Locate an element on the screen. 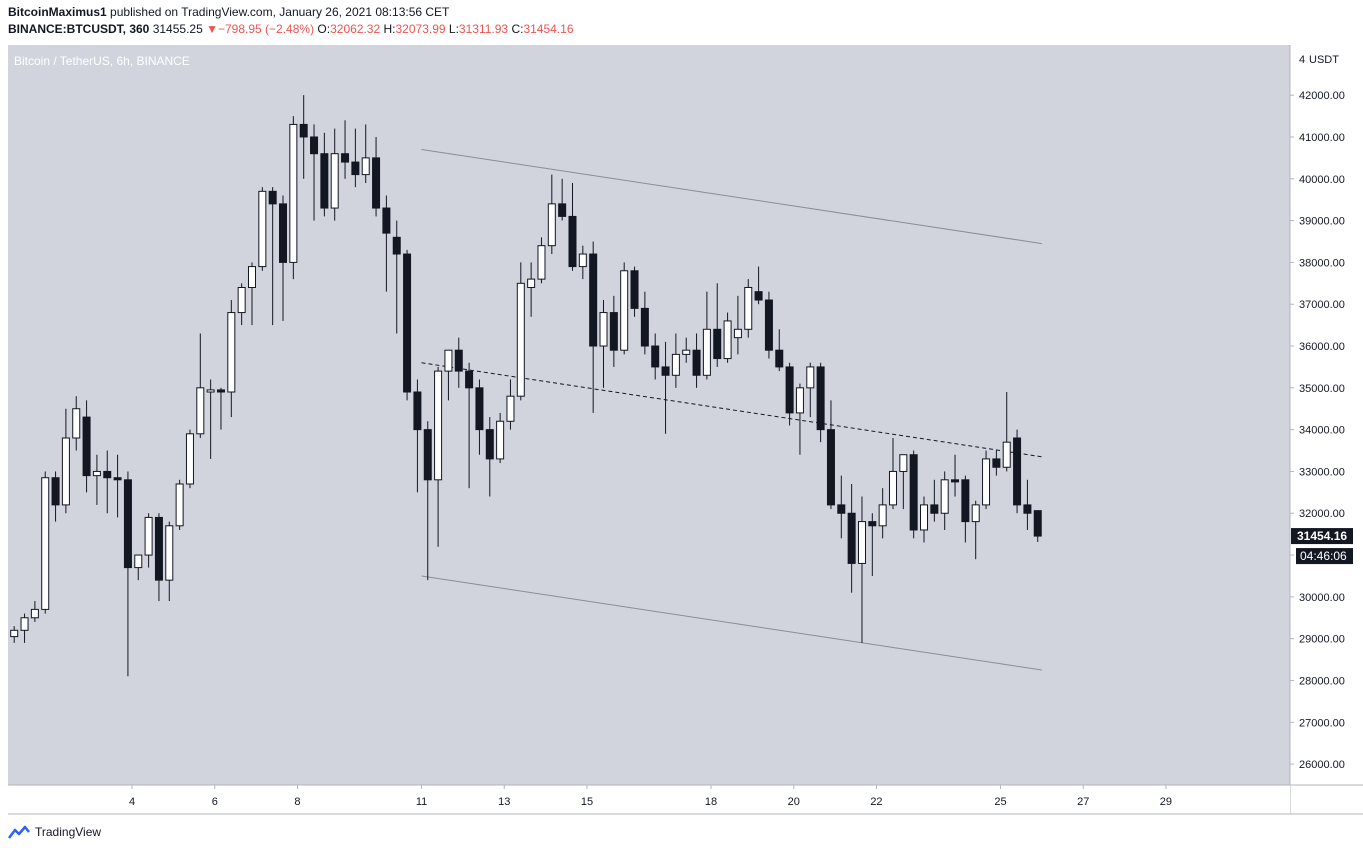  channel-lower-line is located at coordinates (731, 623).